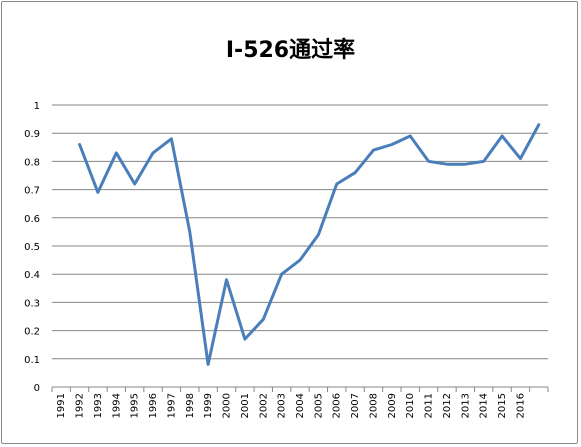  What do you see at coordinates (290, 50) in the screenshot?
I see `chart-title: I-526通过率` at bounding box center [290, 50].